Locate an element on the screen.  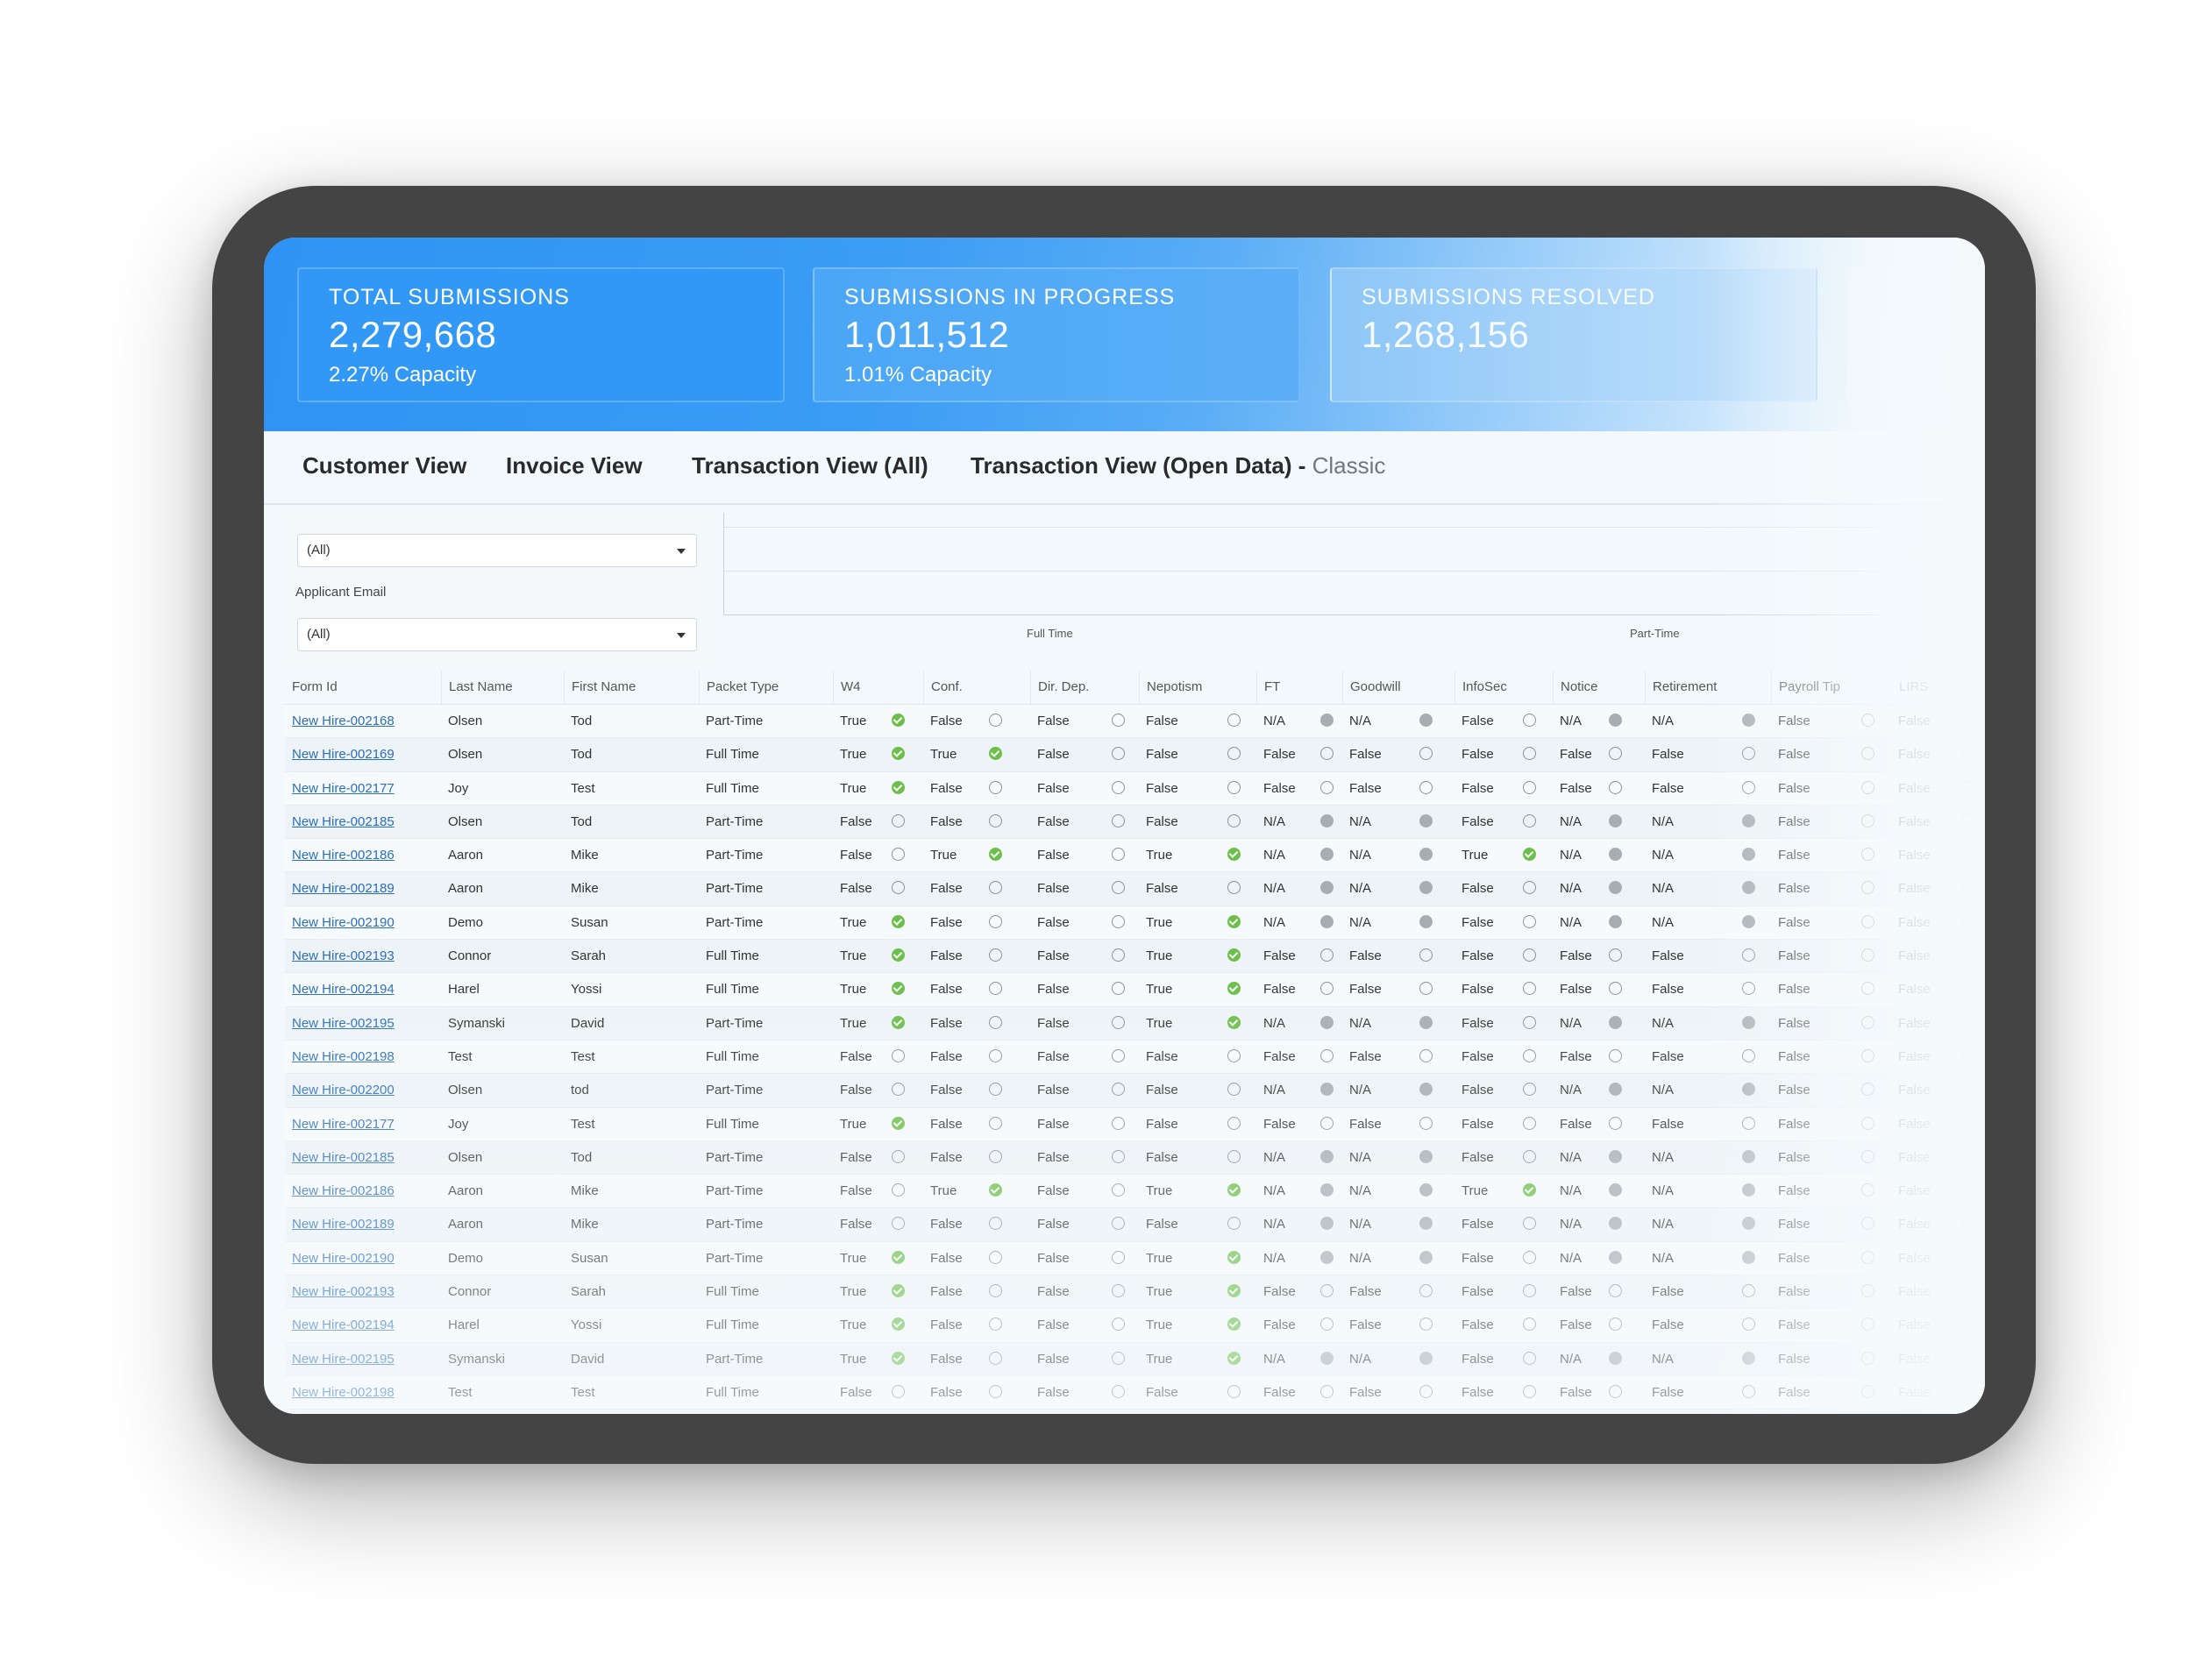
cell-goodwill: False is located at coordinates (1398, 989).